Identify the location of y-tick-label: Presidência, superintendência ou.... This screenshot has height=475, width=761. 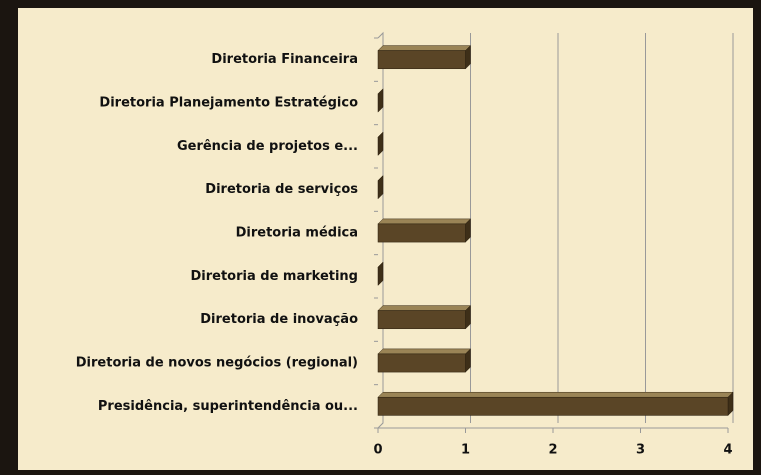
(228, 406).